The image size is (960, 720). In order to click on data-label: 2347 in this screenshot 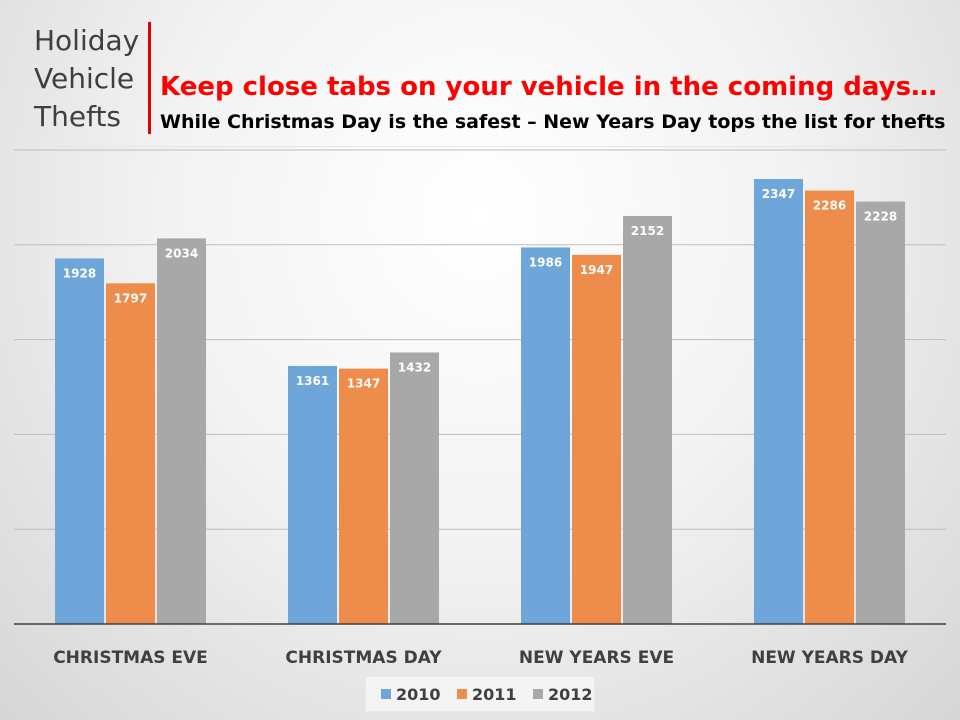, I will do `click(778, 194)`.